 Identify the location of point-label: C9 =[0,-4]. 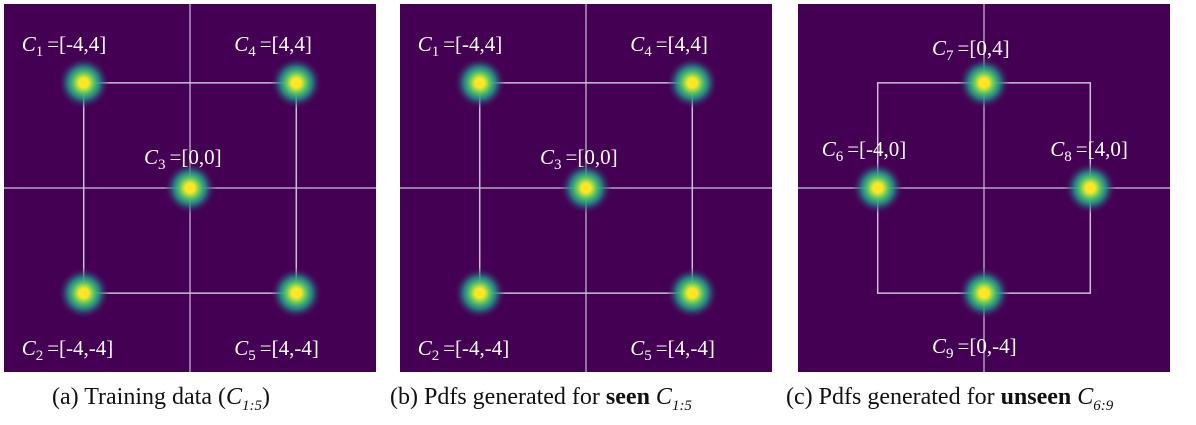
(974, 348).